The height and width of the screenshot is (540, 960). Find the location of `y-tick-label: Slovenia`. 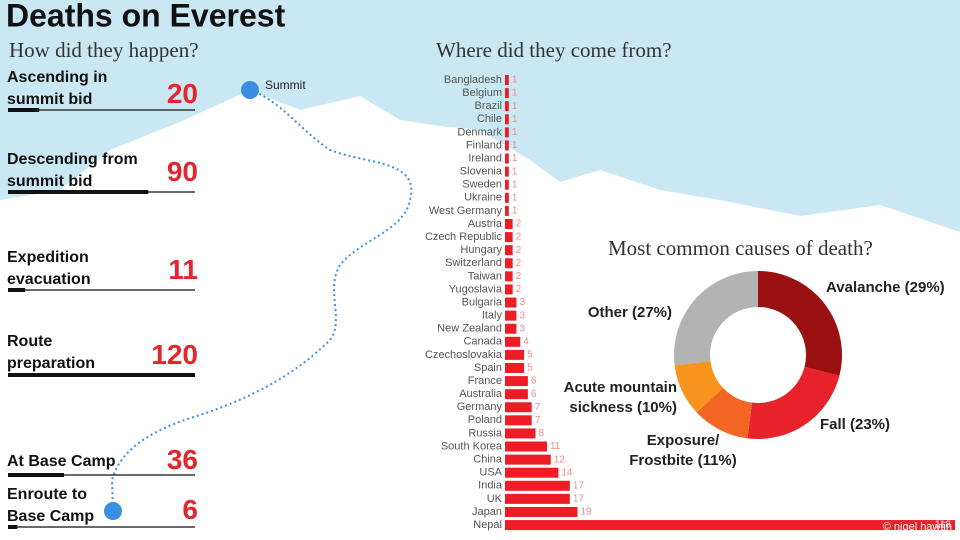

y-tick-label: Slovenia is located at coordinates (481, 172).